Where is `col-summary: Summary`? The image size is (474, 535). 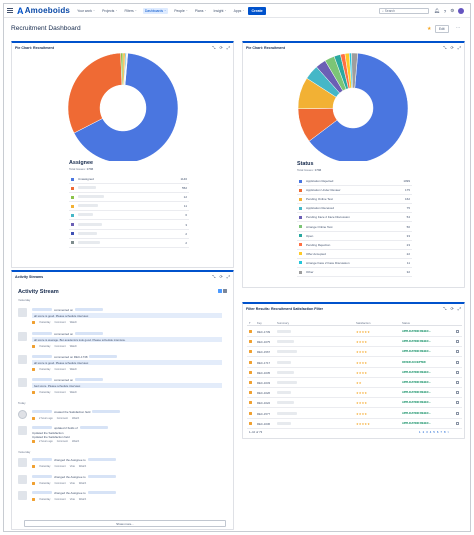 col-summary: Summary is located at coordinates (283, 322).